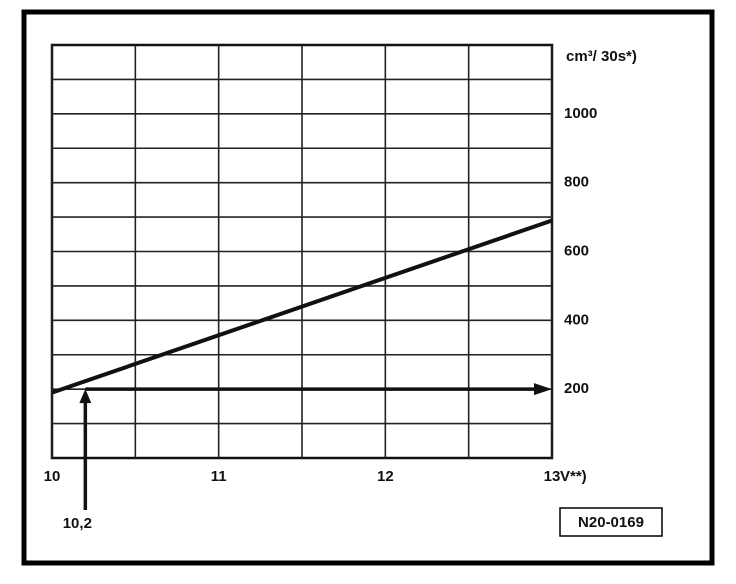  I want to click on x-tick-label: 11, so click(219, 476).